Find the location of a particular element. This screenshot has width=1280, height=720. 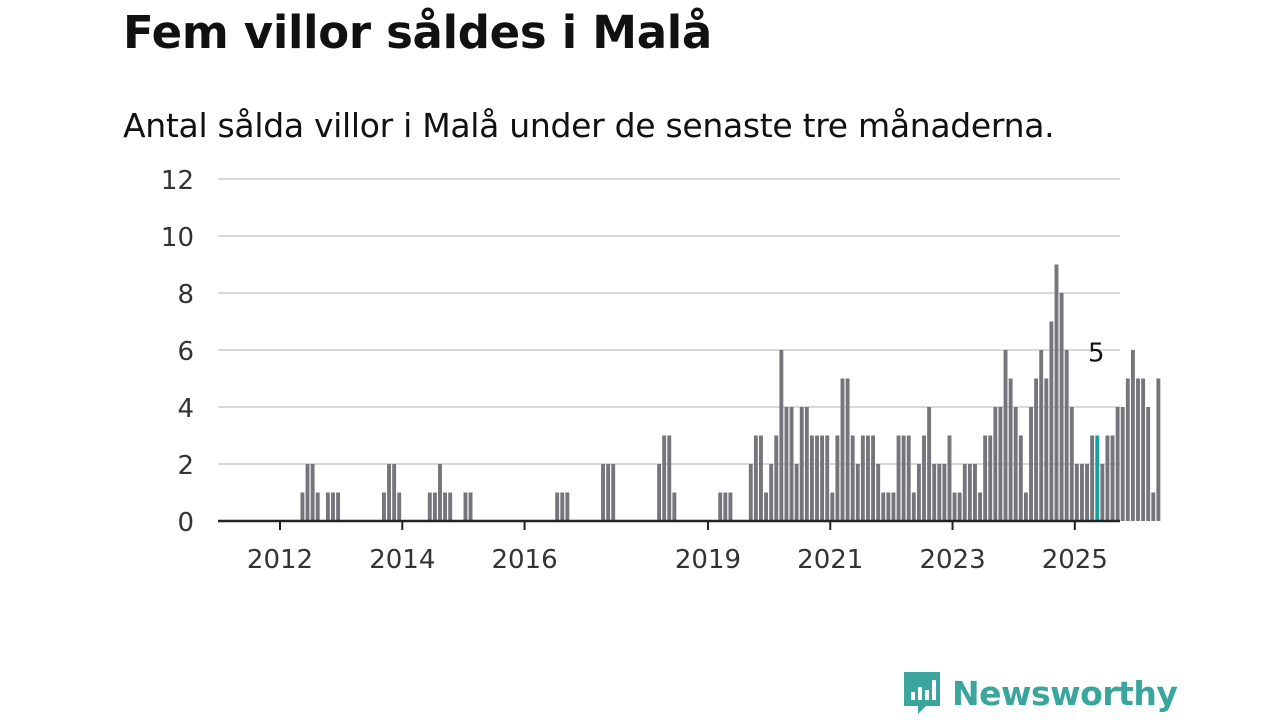

annotation: 5 is located at coordinates (1096, 354).